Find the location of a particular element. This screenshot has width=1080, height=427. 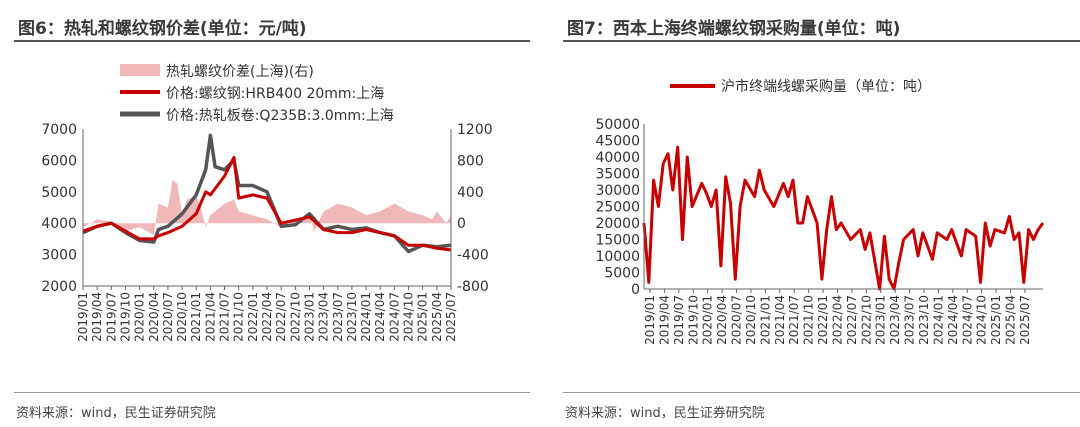

legend-label-hot-rolled: 价格:热轧板卷:Q235B:3.0mm:上海 is located at coordinates (280, 116).